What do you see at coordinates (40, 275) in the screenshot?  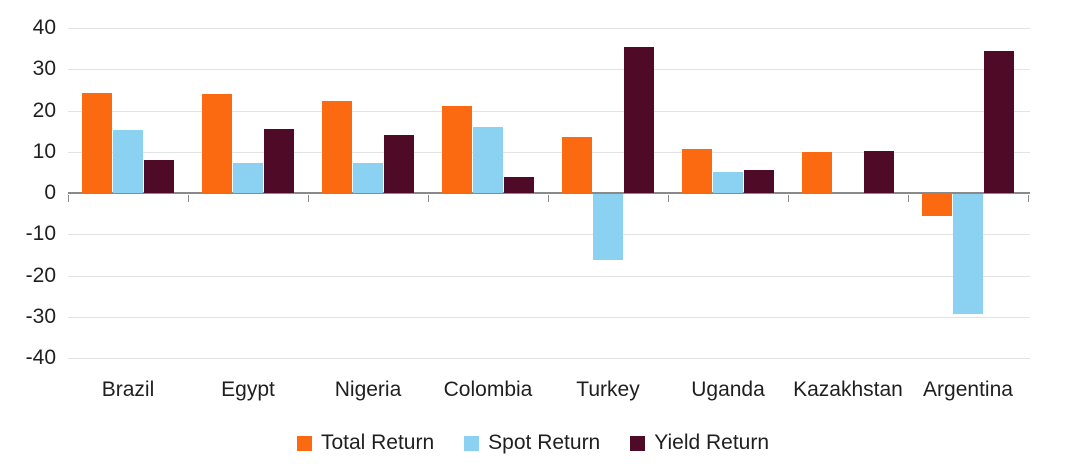 I see `y-axis-tick-label--20: -20` at bounding box center [40, 275].